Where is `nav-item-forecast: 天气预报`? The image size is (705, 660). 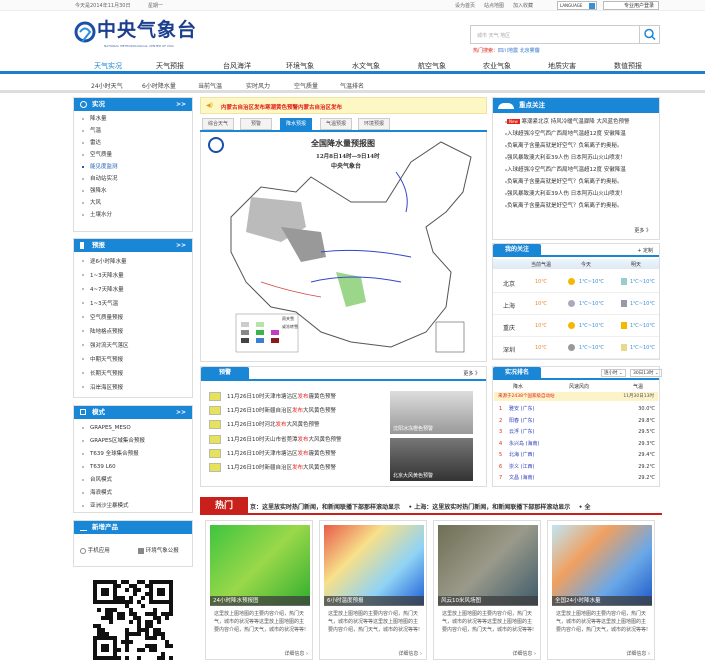 nav-item-forecast: 天气预报 is located at coordinates (170, 66).